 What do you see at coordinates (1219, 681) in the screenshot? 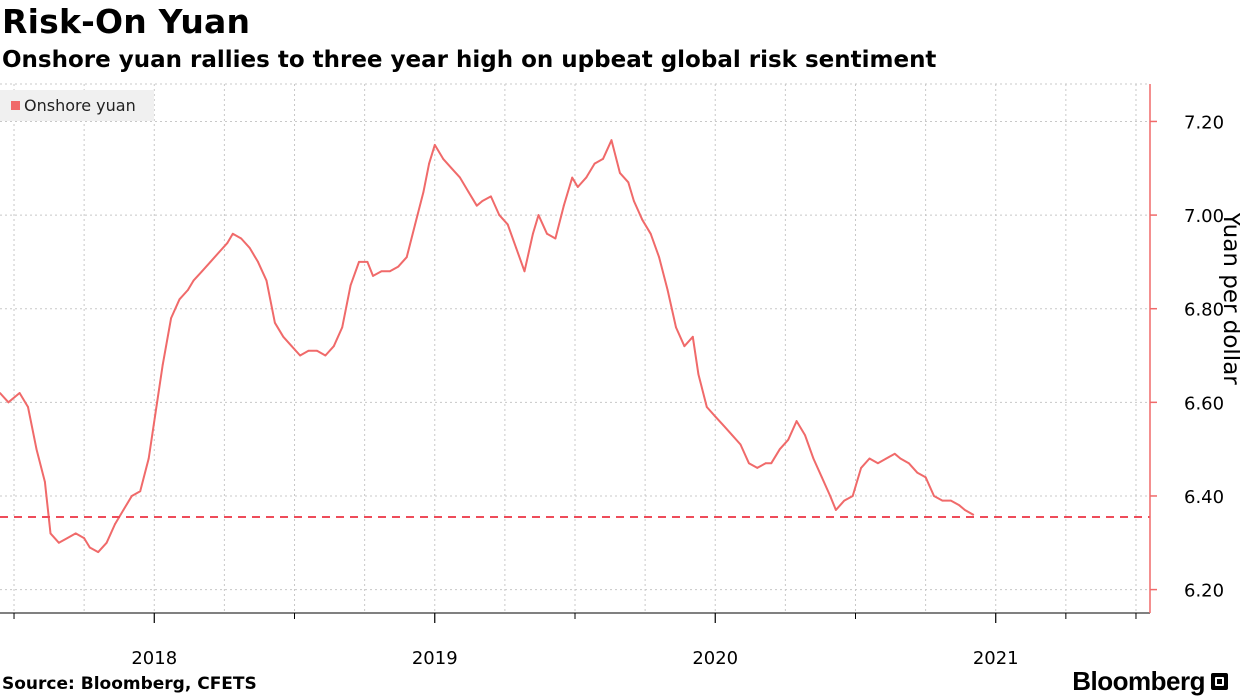
I see `bloomberg-icon` at bounding box center [1219, 681].